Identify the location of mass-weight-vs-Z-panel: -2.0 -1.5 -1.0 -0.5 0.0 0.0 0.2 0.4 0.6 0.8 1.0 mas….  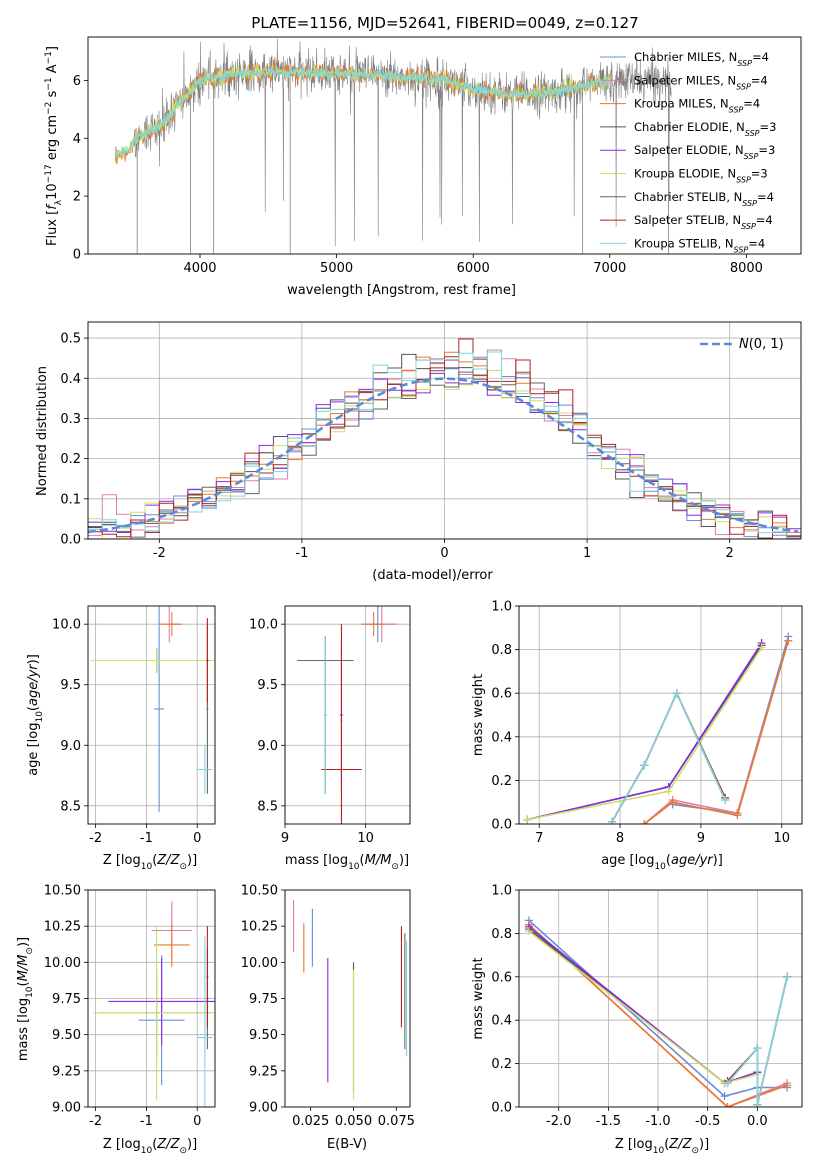
(637, 1020).